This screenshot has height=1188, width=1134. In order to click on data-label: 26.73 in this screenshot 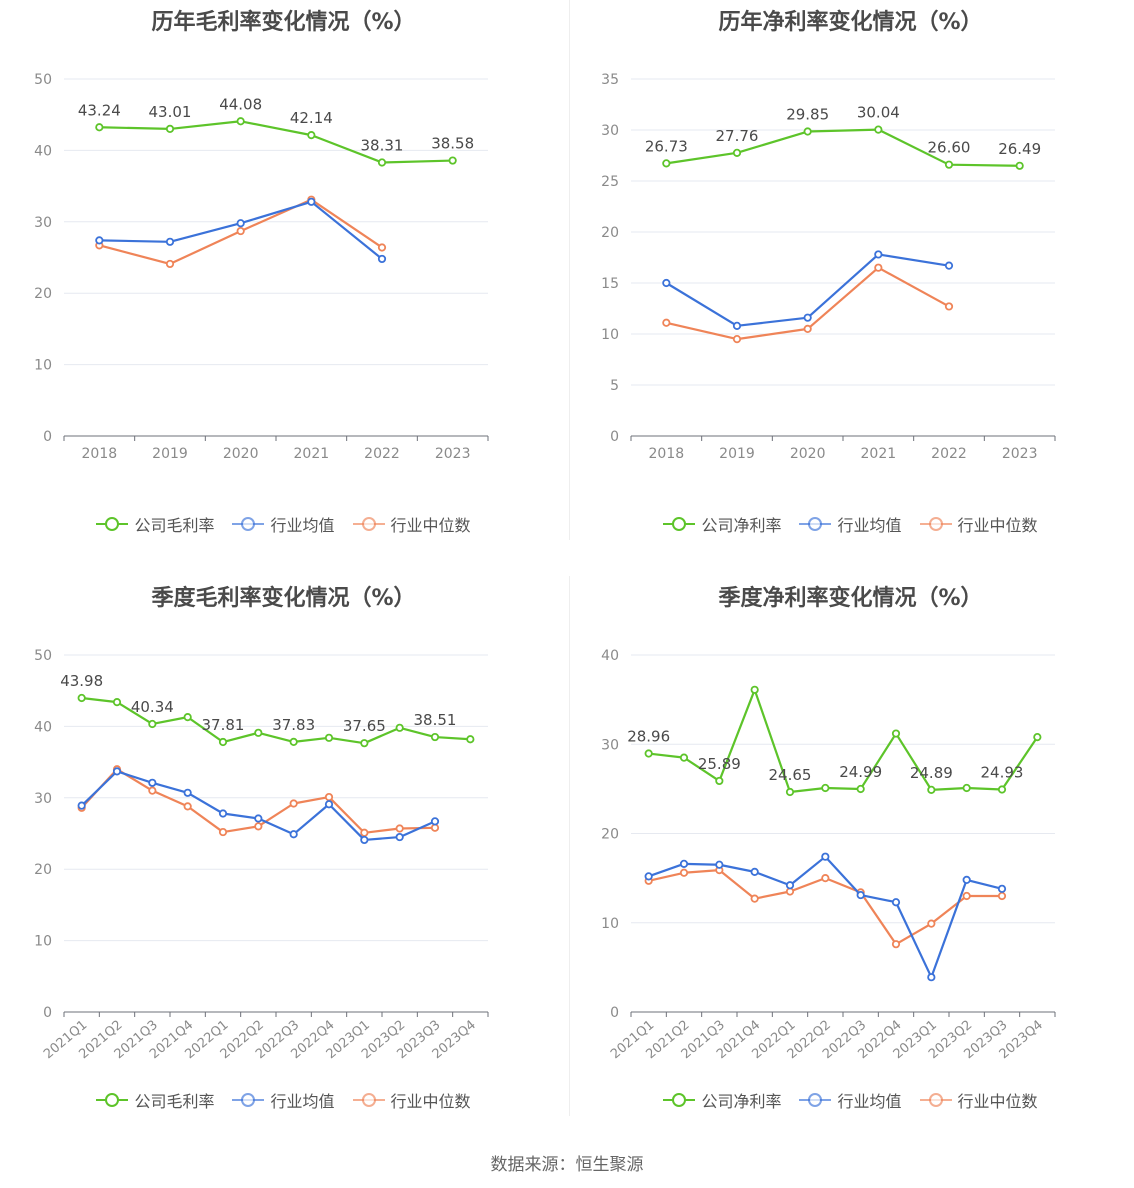, I will do `click(666, 146)`.